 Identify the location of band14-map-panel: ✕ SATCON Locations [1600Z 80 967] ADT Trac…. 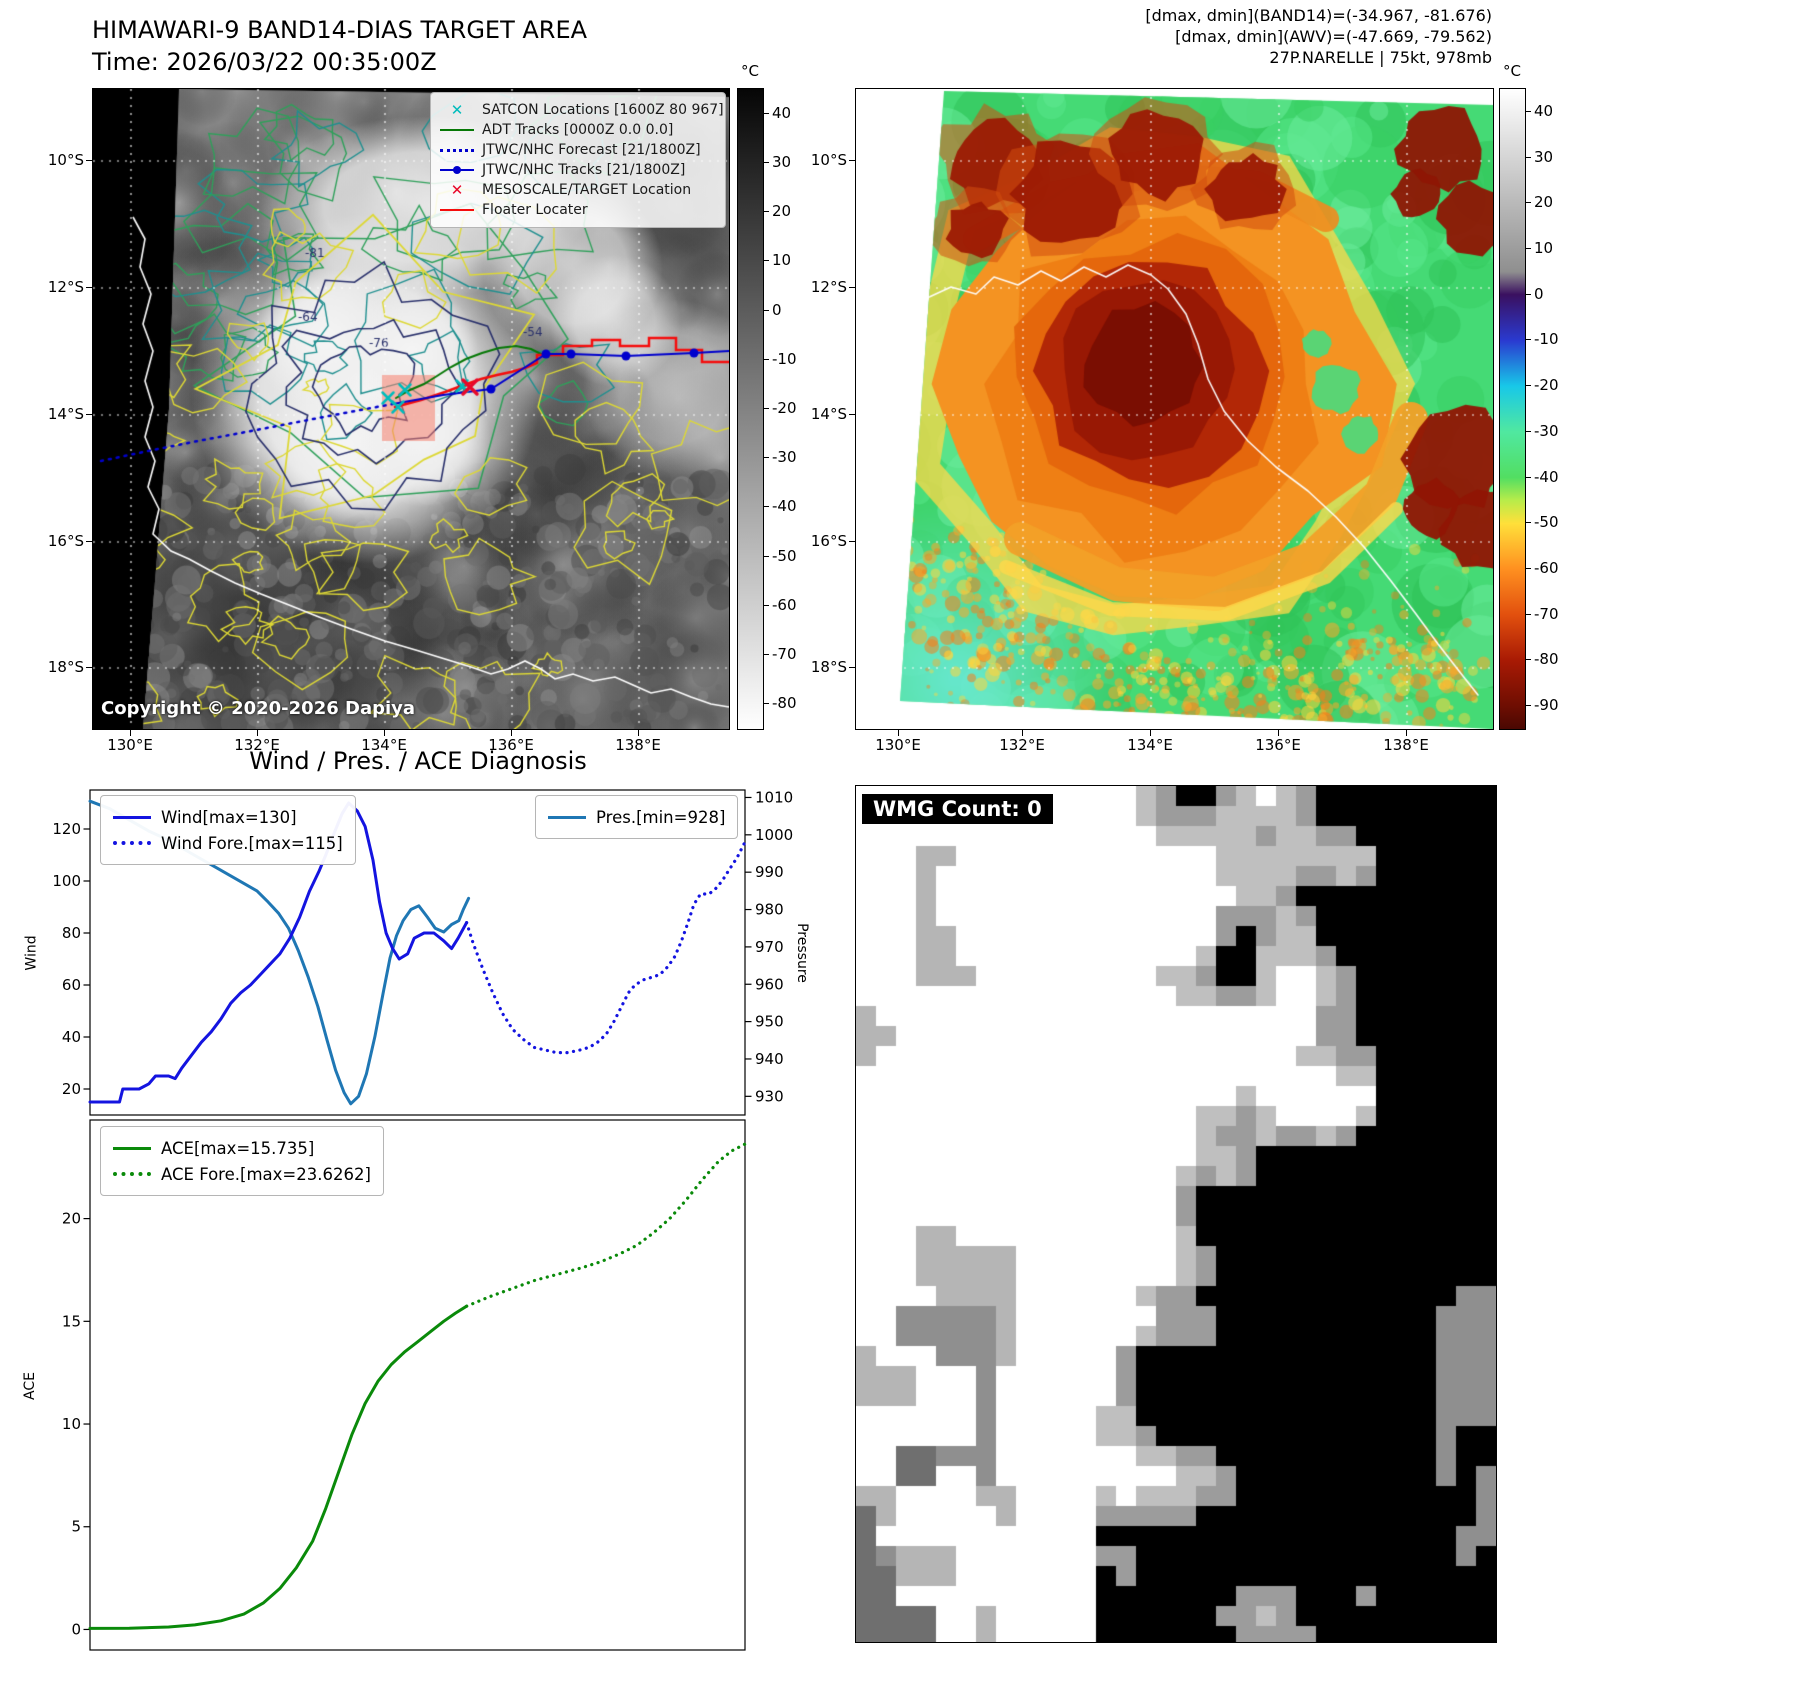
(411, 409).